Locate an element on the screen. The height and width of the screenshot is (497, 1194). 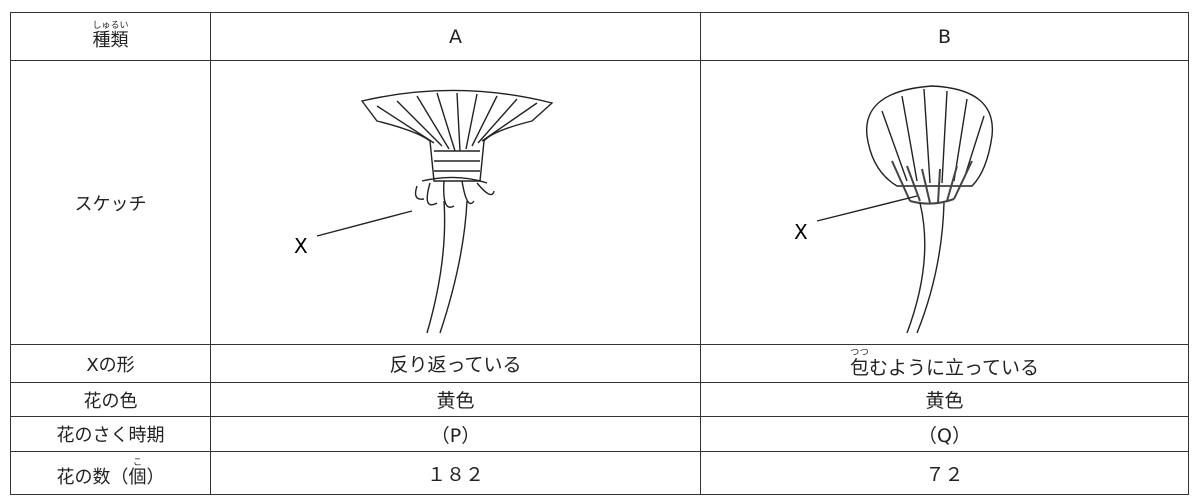
header-cell: 種類しゅるい is located at coordinates (110, 36).